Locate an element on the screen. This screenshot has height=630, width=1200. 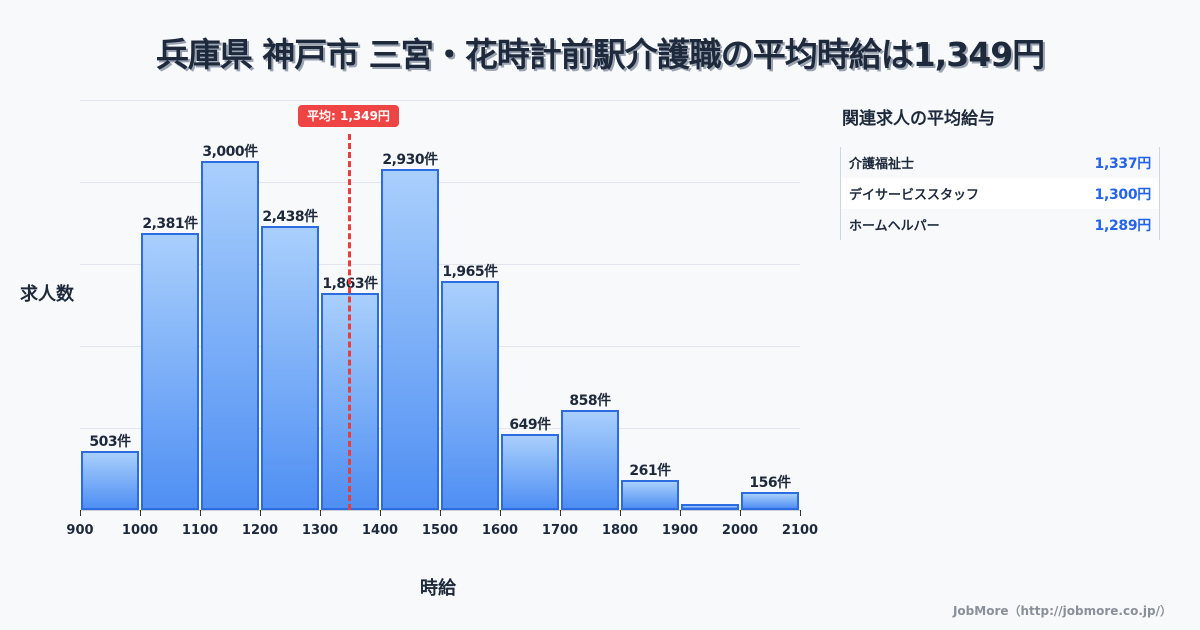
bar-value-label: 2,930件 is located at coordinates (410, 160).